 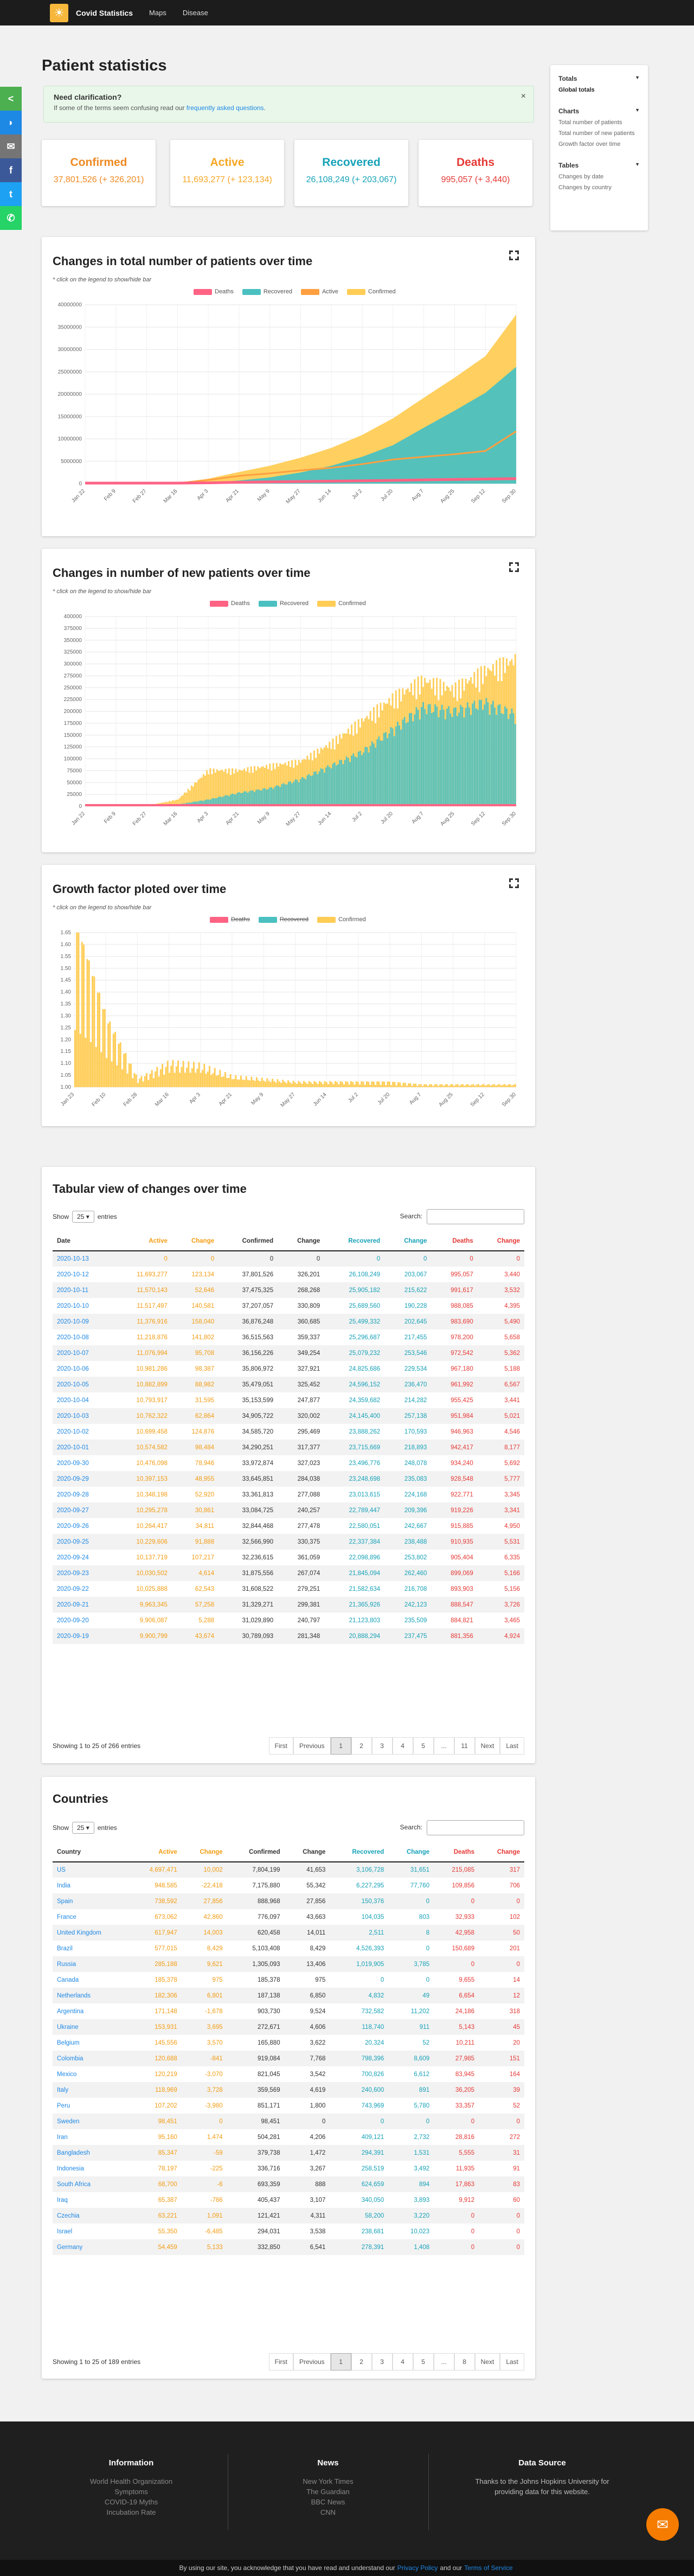 I want to click on date-link: 2020-10-04, so click(x=73, y=1401).